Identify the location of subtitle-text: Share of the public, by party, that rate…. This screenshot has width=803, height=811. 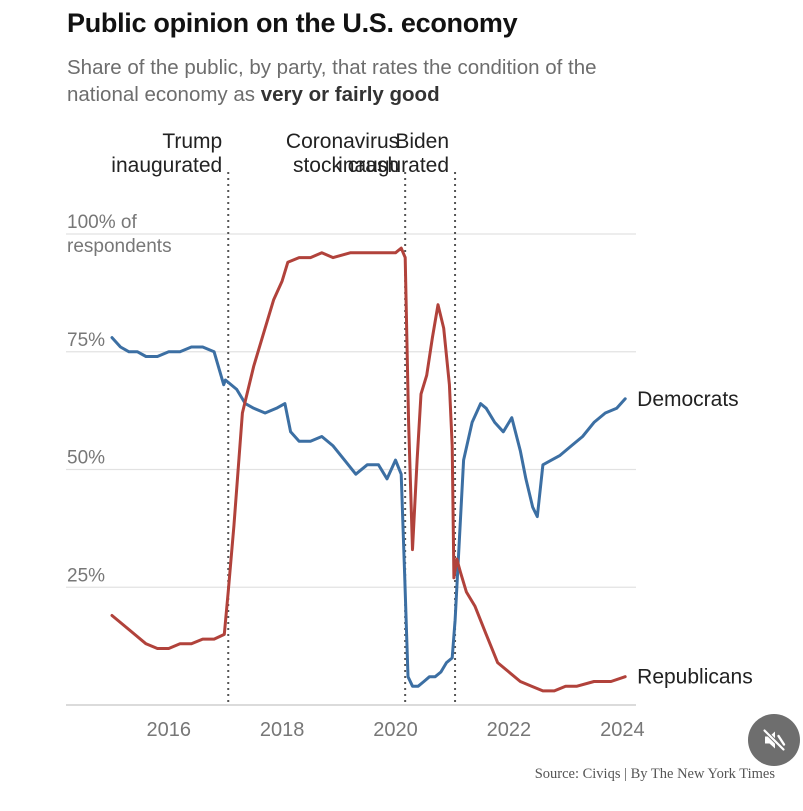
(332, 81).